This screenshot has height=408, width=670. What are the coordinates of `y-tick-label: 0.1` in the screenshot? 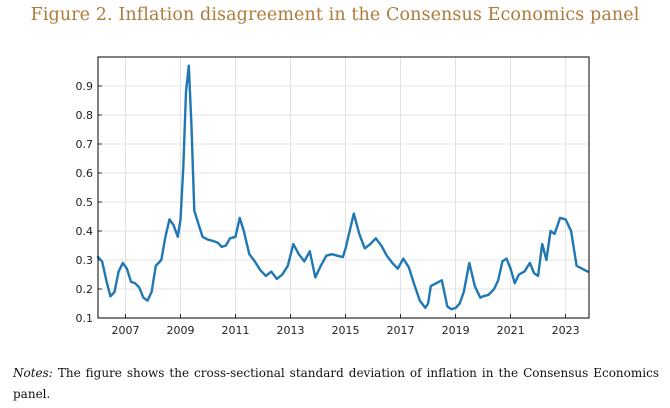 It's located at (85, 318).